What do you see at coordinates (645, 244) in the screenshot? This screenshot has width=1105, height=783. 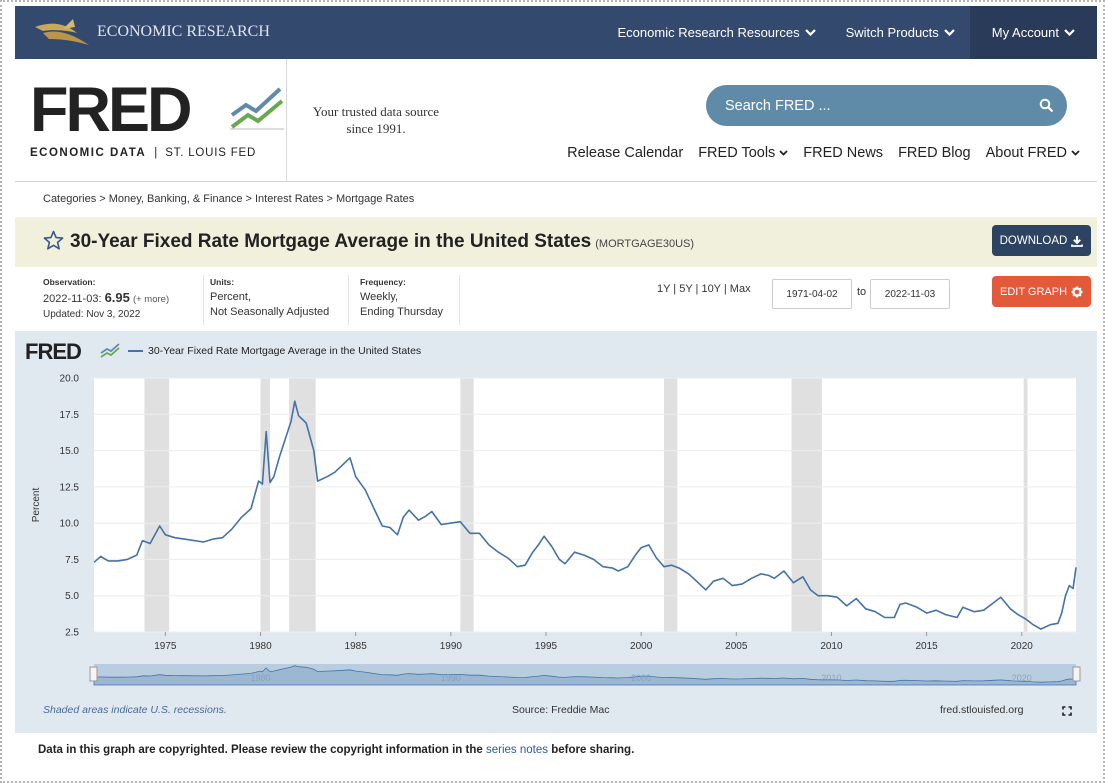 I see `series-code: (MORTGAGE30US)` at bounding box center [645, 244].